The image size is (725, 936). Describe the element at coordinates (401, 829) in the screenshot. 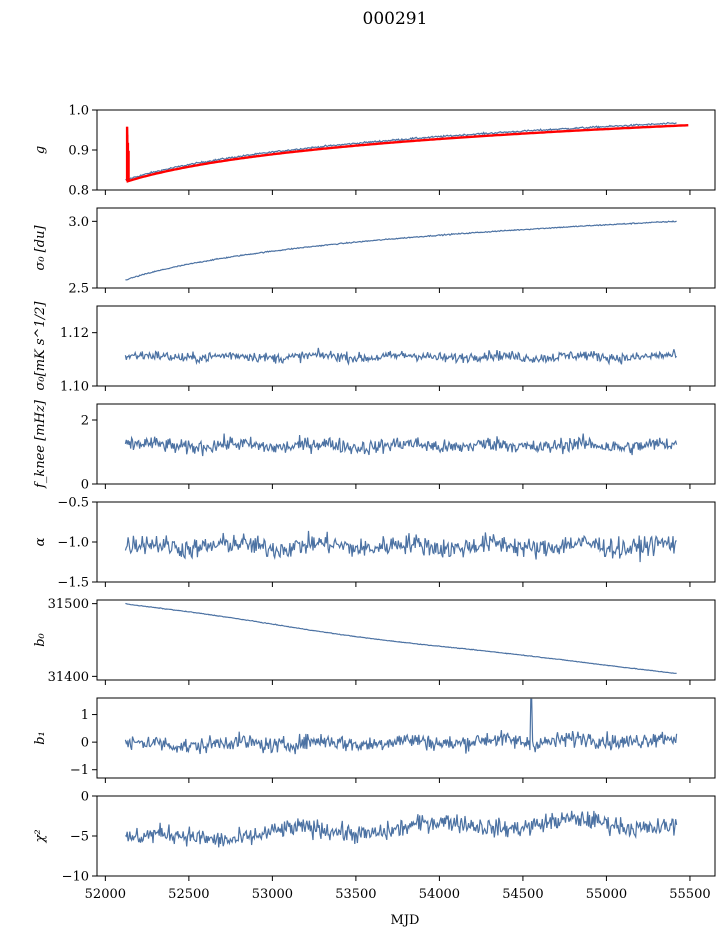

I see `series-line-chi2` at that location.